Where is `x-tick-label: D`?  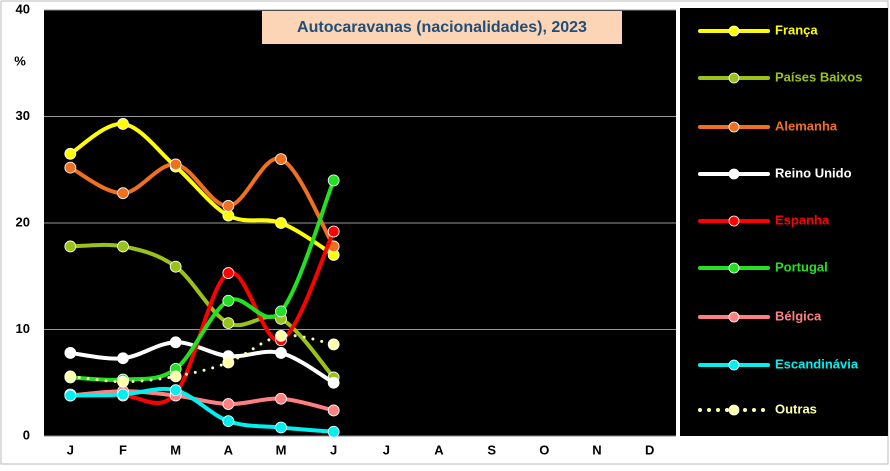
x-tick-label: D is located at coordinates (649, 449).